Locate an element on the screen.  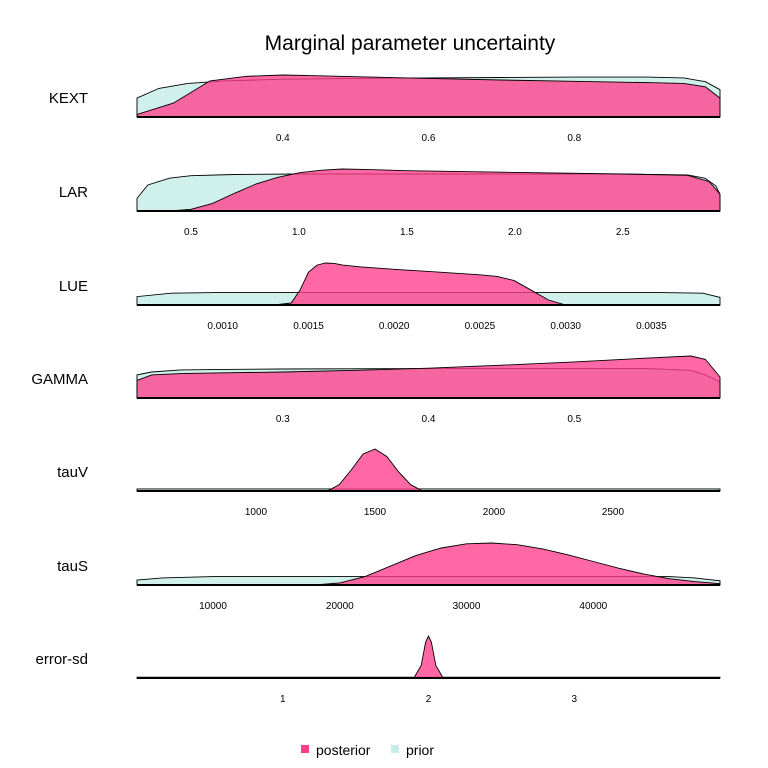
panel-gamma: 0.3 0.4 0.5 GAMMA is located at coordinates (376, 390).